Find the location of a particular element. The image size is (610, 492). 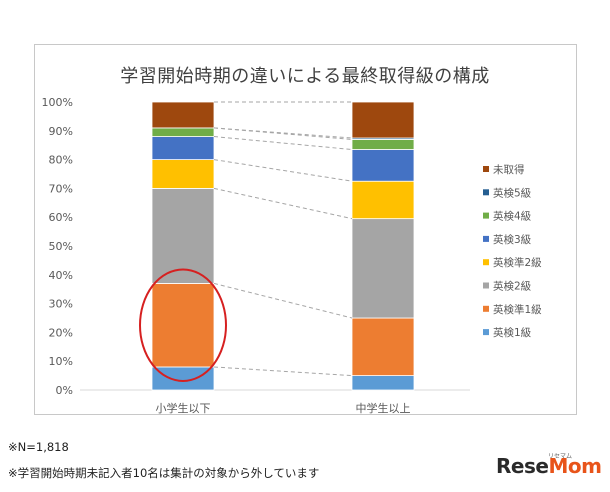

y-tick-label: 80% is located at coordinates (61, 160).